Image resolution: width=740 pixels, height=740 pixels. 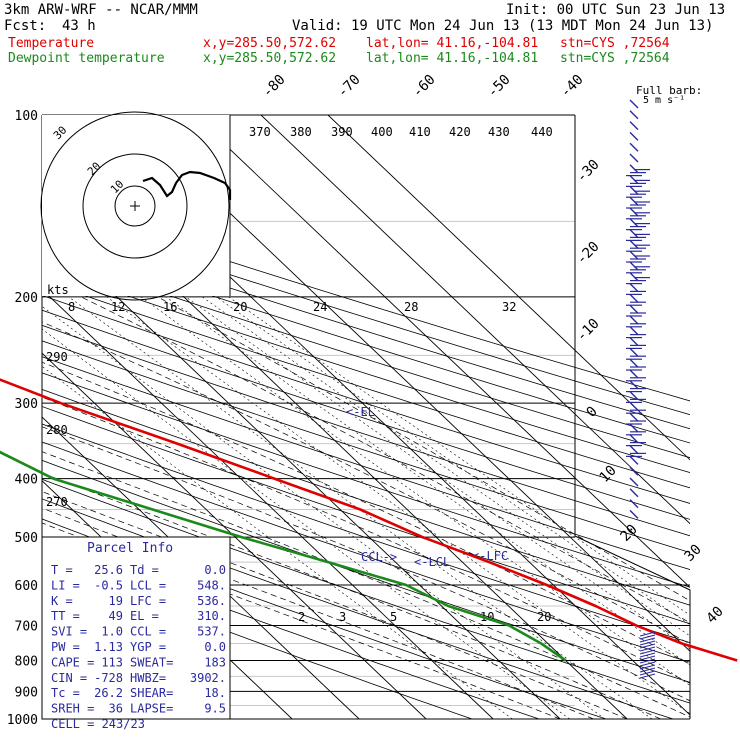 What do you see at coordinates (382, 132) in the screenshot?
I see `theta-label-top: 400` at bounding box center [382, 132].